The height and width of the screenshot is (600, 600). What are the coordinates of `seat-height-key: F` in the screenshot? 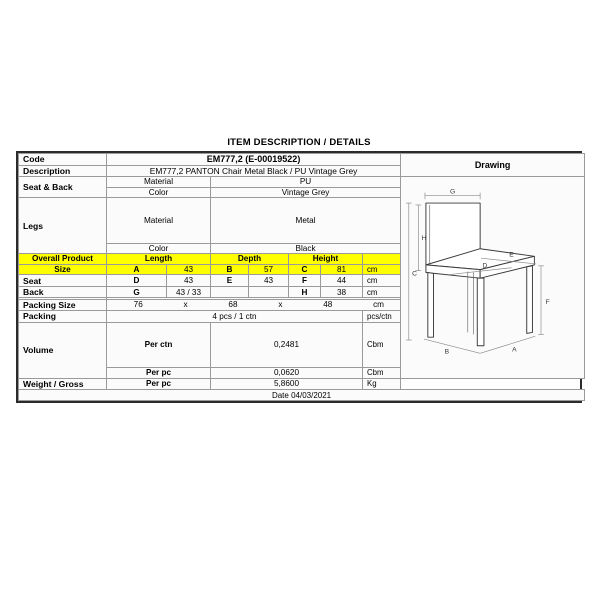 It's located at (304, 280).